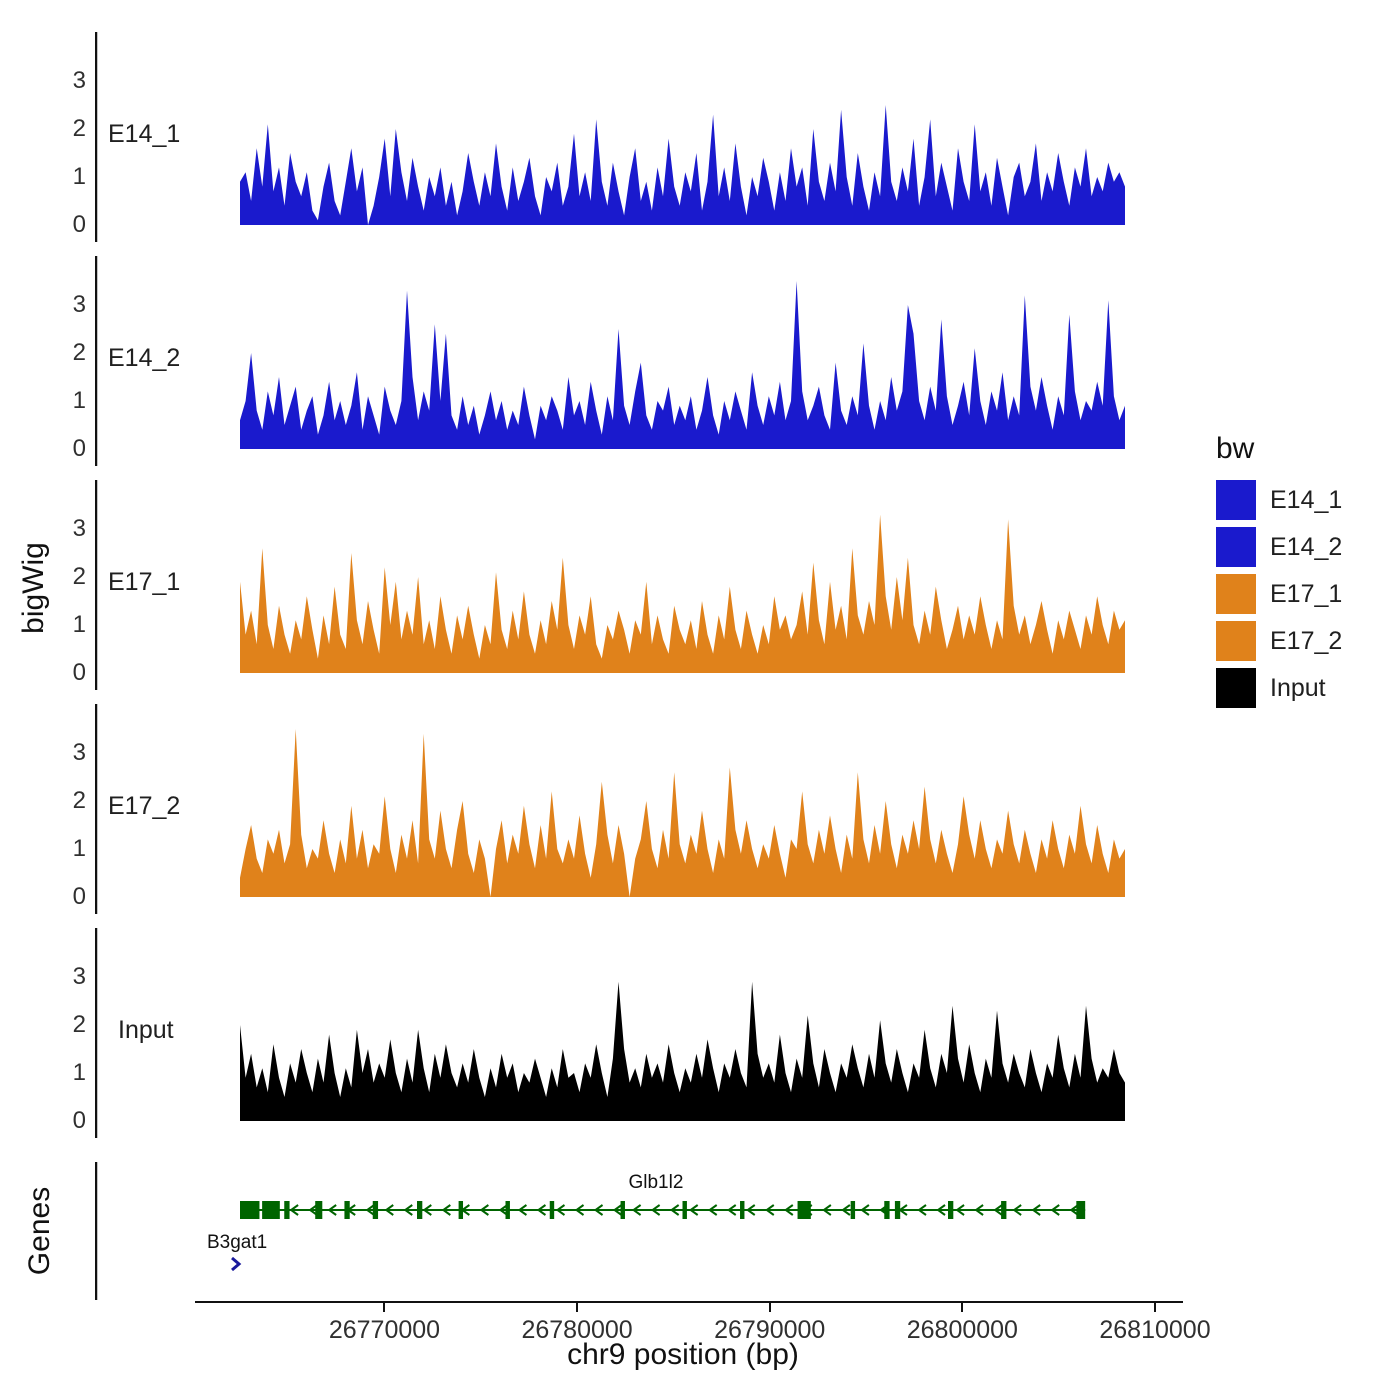  Describe the element at coordinates (1306, 640) in the screenshot. I see `legend-label: E17_2` at that location.